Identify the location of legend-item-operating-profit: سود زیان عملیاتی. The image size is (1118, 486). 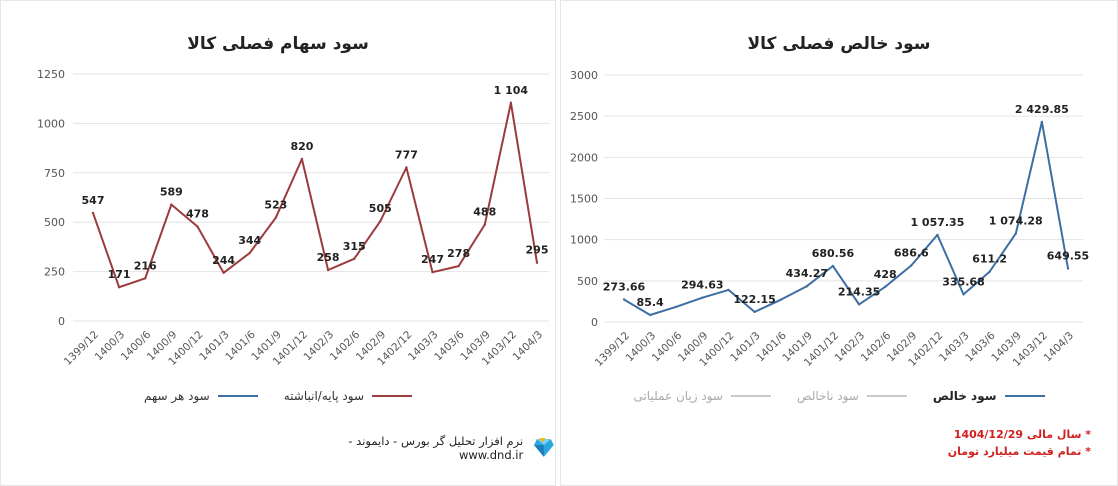
(702, 396).